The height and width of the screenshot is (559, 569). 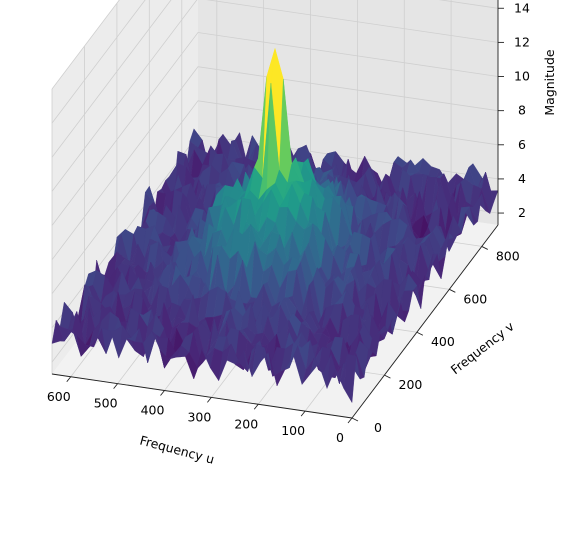 I want to click on z-tick-label: 2, so click(x=522, y=212).